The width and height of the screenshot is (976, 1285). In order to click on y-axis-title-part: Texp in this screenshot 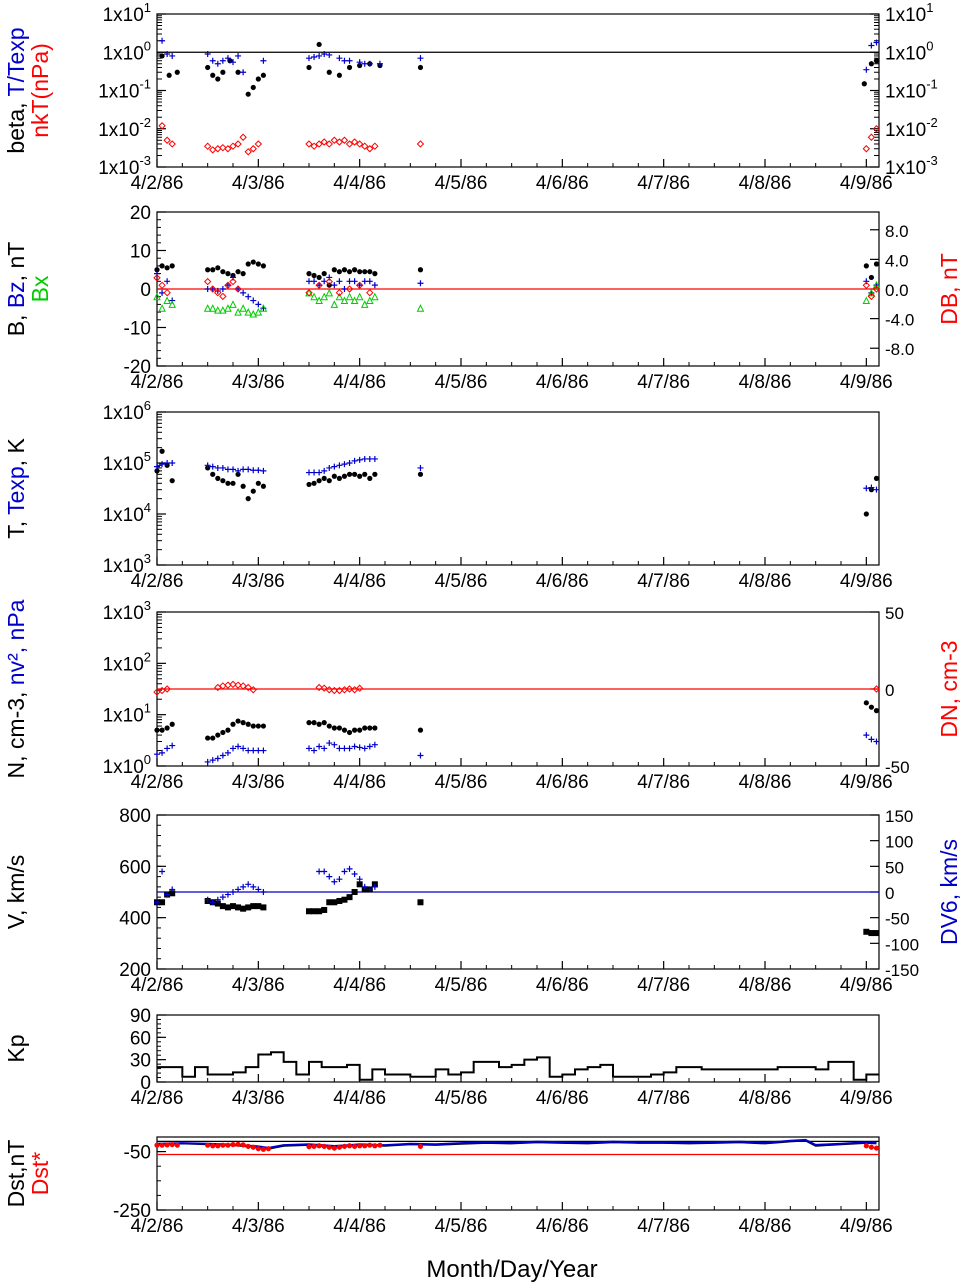, I will do `click(16, 490)`.